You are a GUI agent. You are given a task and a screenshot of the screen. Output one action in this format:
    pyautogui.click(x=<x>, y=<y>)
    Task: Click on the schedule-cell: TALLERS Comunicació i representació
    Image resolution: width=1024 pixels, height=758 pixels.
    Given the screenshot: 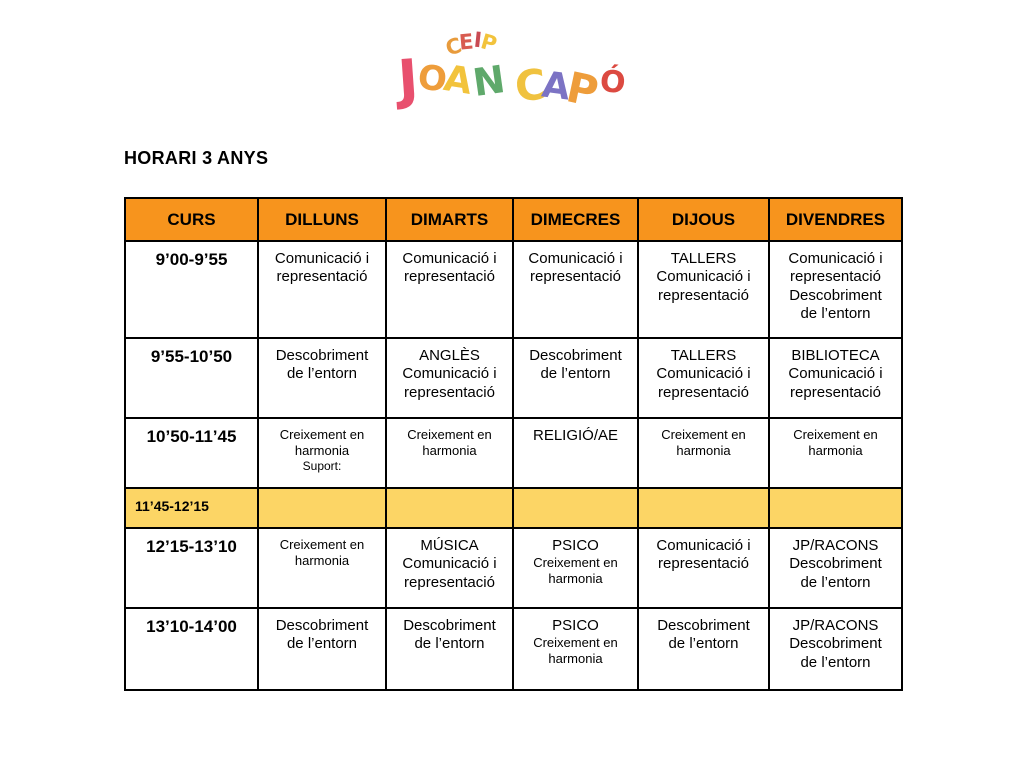 What is the action you would take?
    pyautogui.click(x=703, y=289)
    